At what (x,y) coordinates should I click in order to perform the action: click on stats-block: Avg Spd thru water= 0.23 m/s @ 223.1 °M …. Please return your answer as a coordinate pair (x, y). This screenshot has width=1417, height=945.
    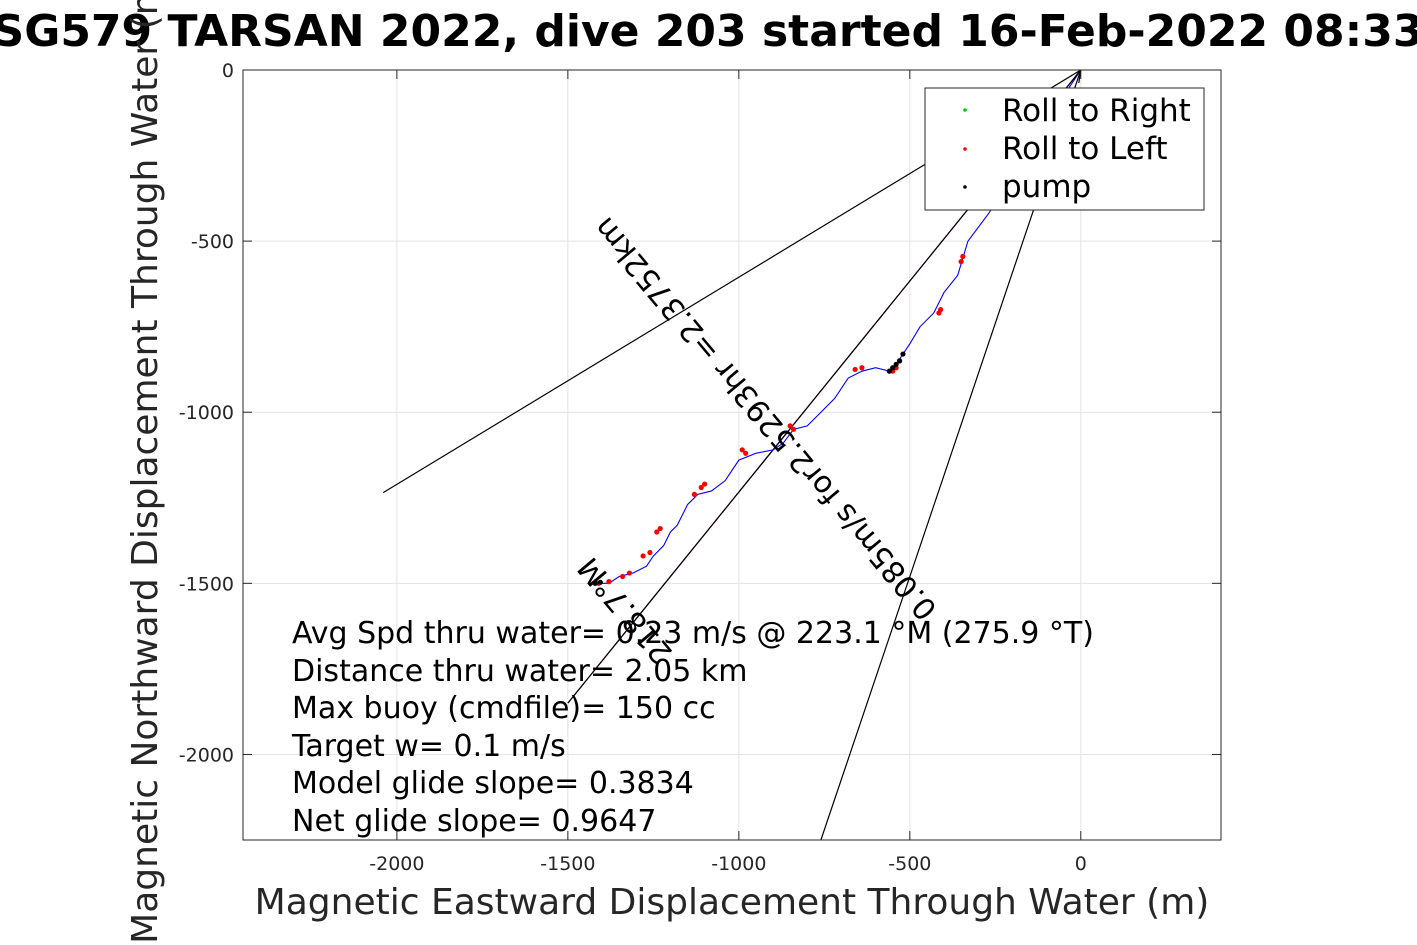
    Looking at the image, I should click on (692, 727).